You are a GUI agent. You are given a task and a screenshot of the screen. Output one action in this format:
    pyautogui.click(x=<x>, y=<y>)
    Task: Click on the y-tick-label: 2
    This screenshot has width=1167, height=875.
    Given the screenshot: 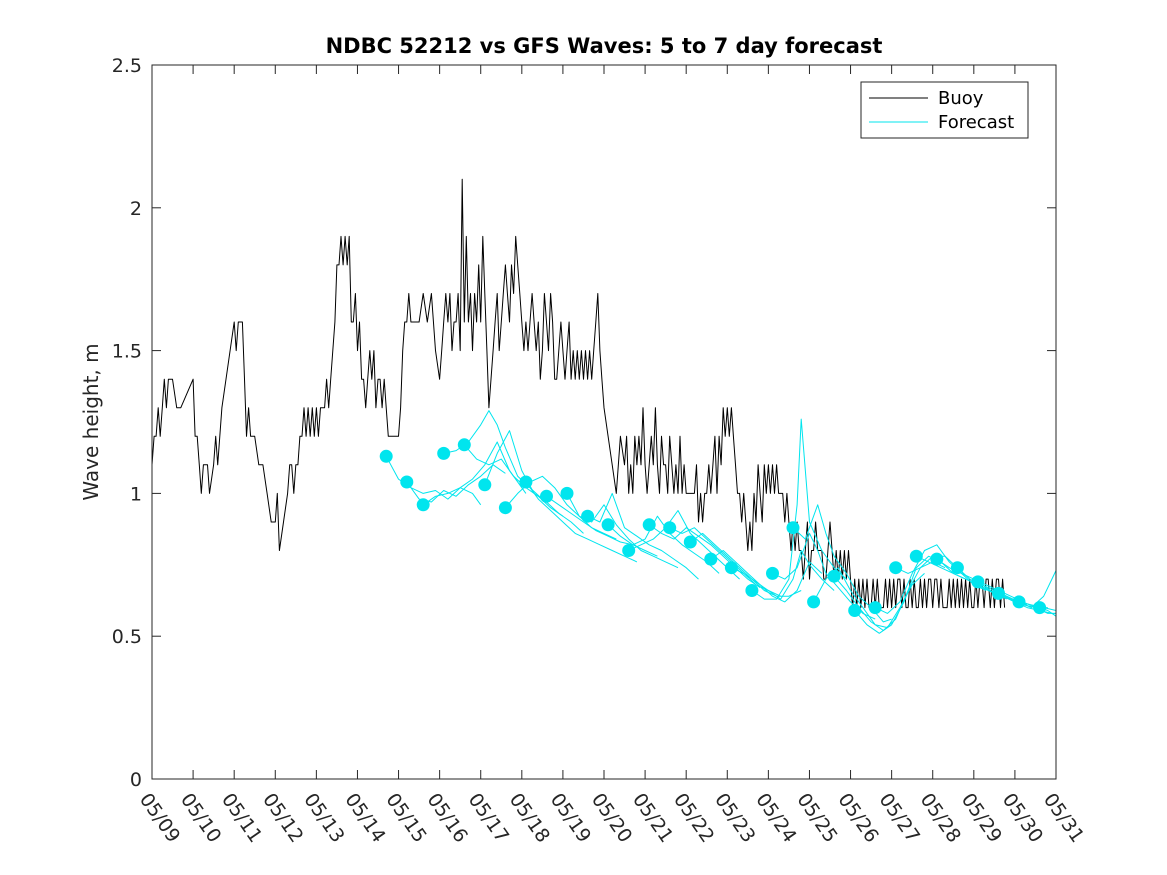 What is the action you would take?
    pyautogui.click(x=136, y=209)
    